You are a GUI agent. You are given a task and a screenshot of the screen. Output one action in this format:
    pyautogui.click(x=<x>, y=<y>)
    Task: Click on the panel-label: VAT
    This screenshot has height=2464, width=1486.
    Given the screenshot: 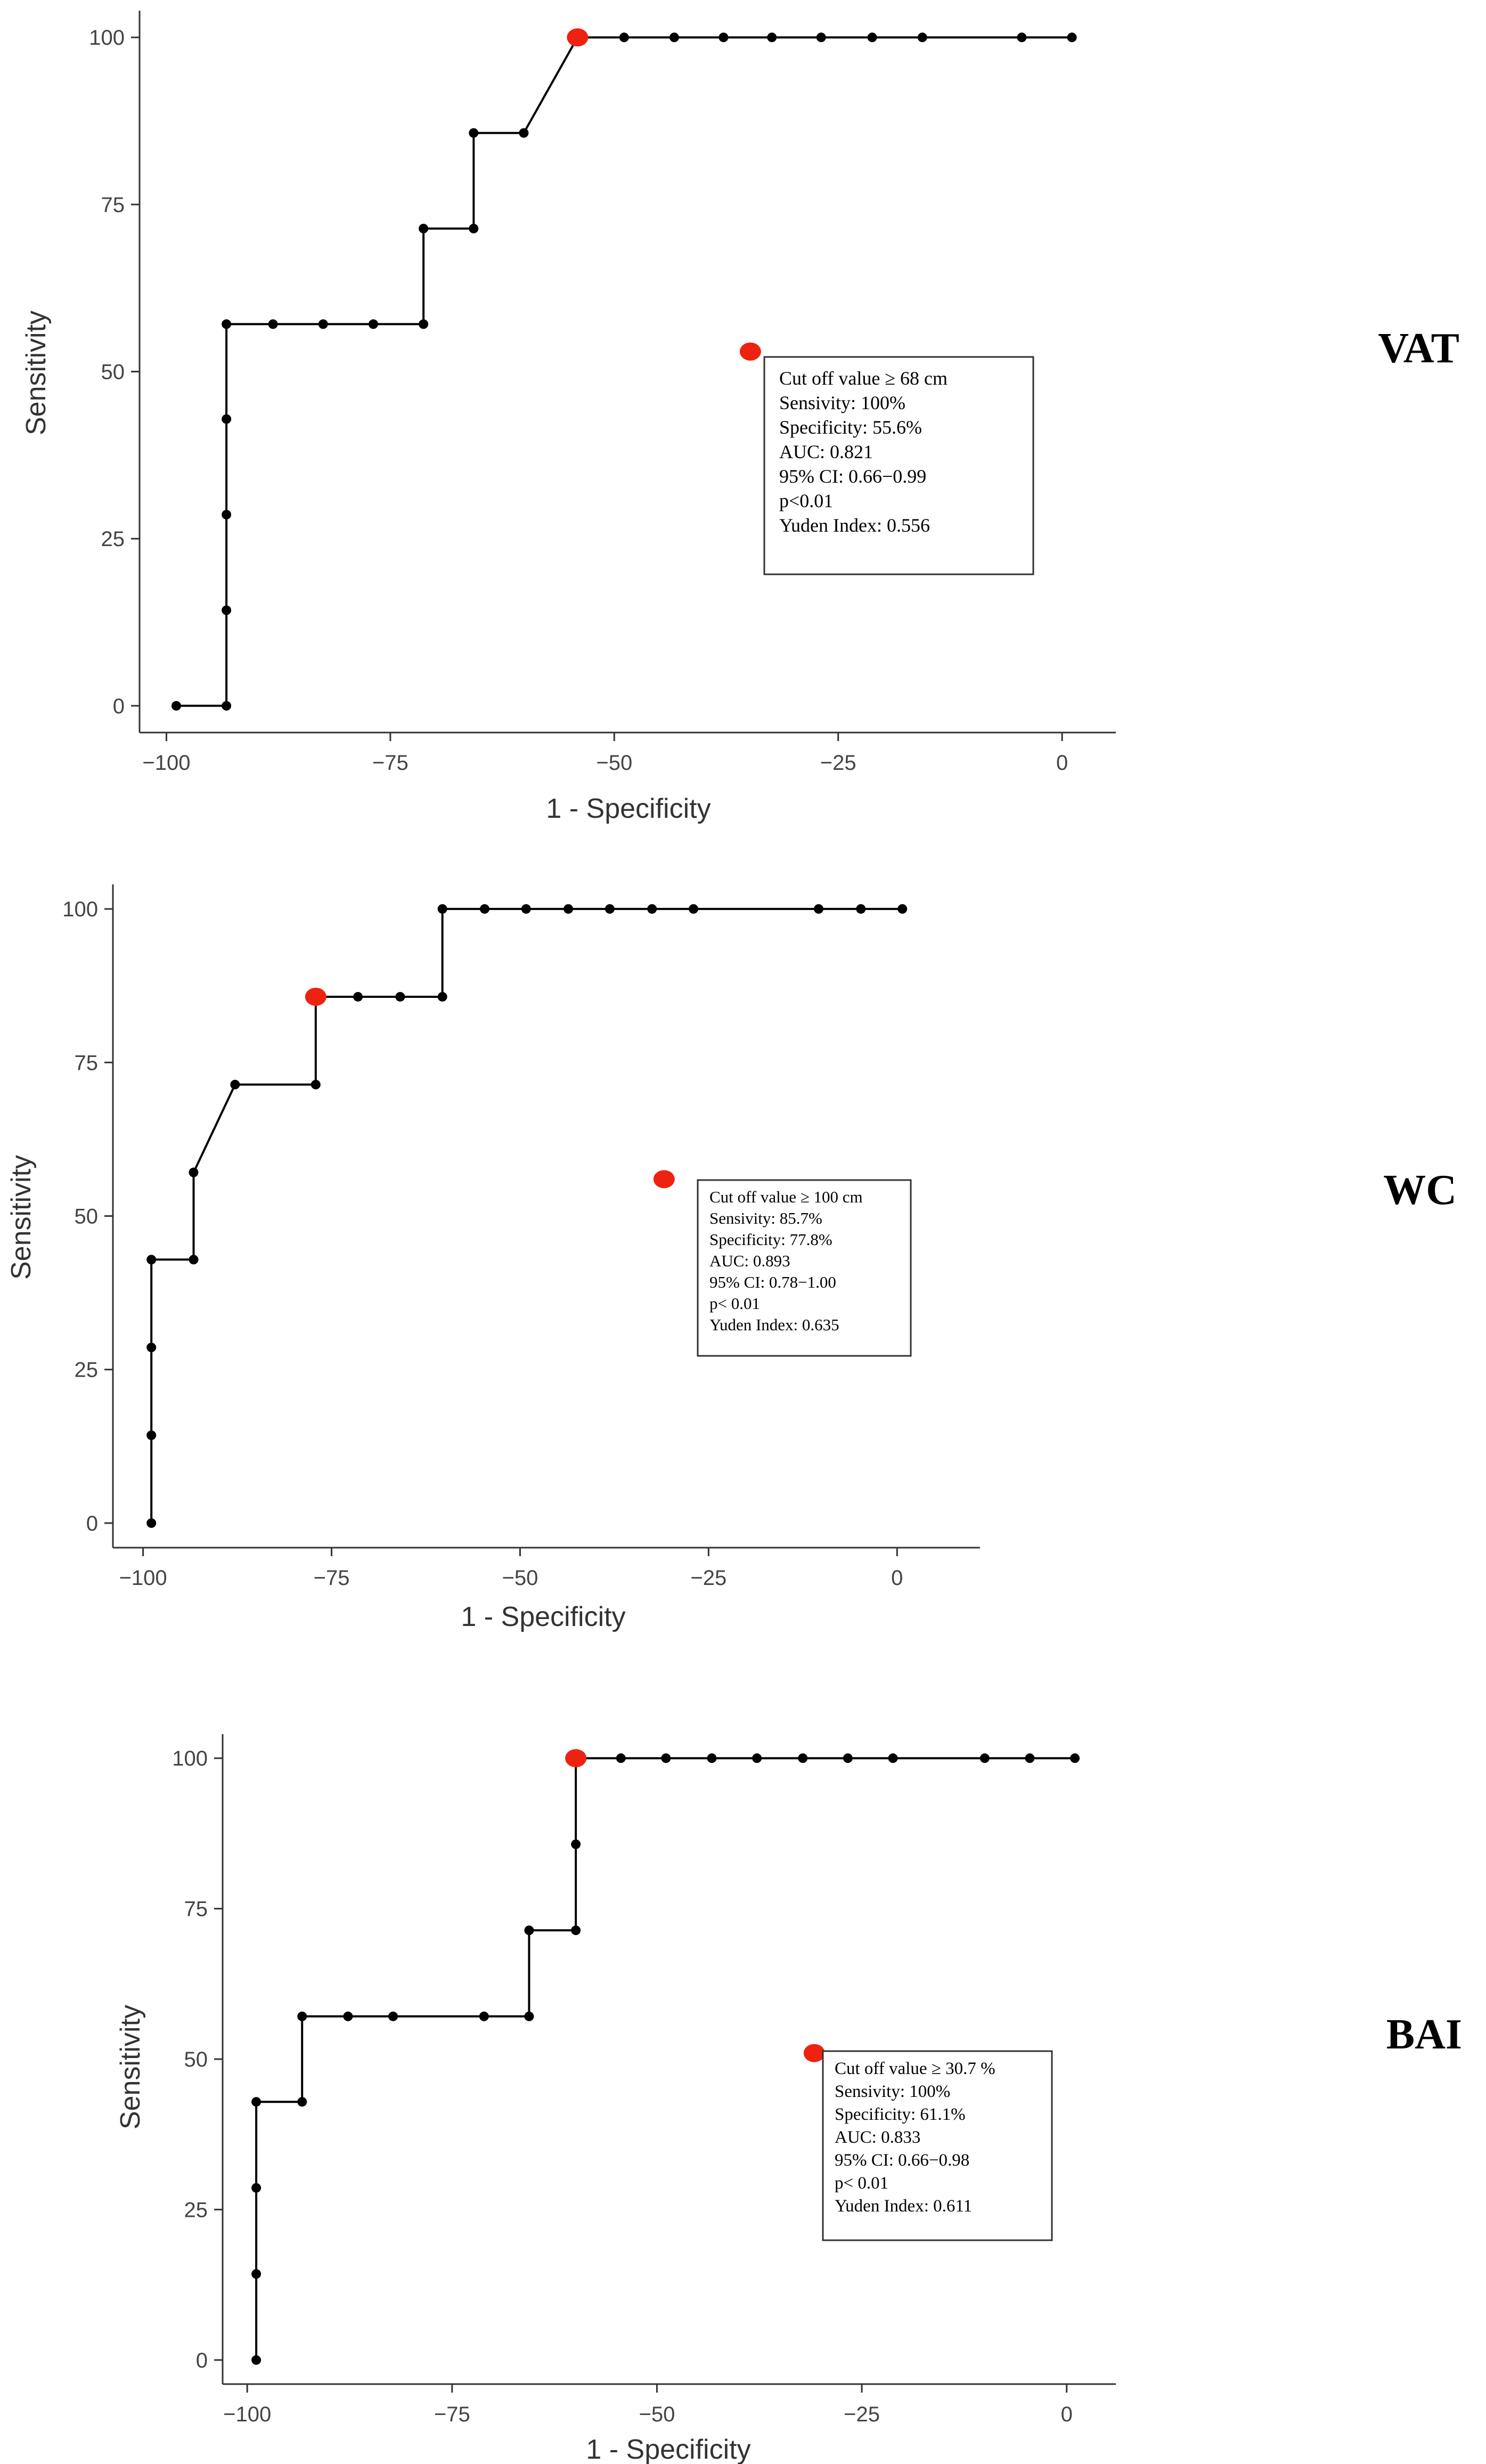 What is the action you would take?
    pyautogui.click(x=1419, y=348)
    